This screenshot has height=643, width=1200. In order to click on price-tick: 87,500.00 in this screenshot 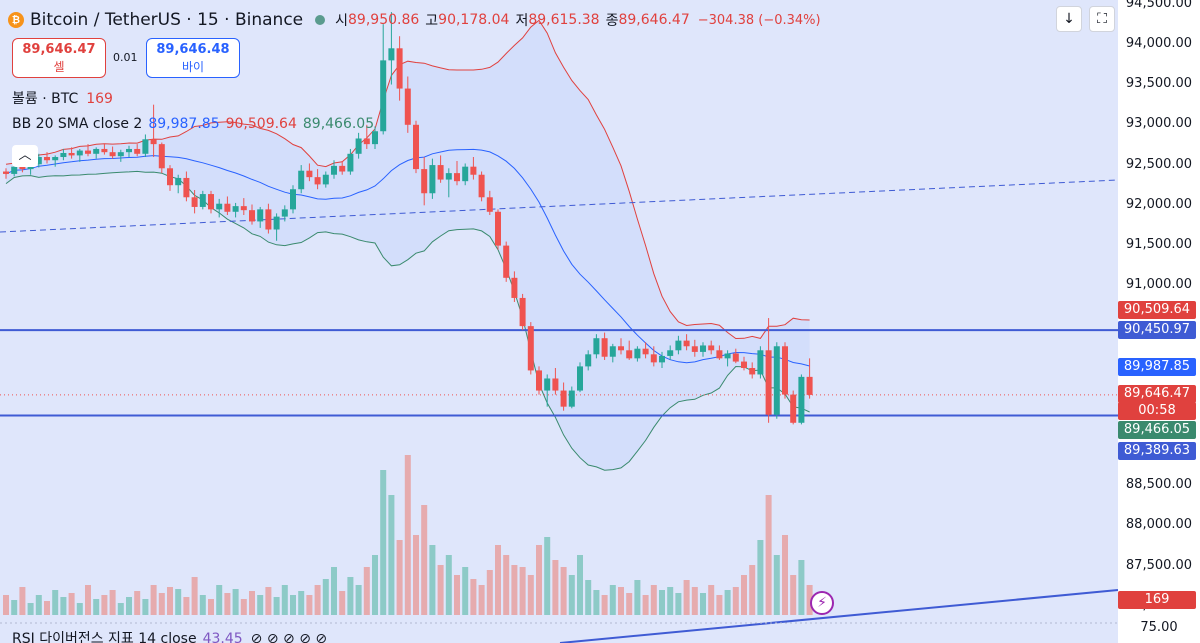, I will do `click(1159, 565)`.